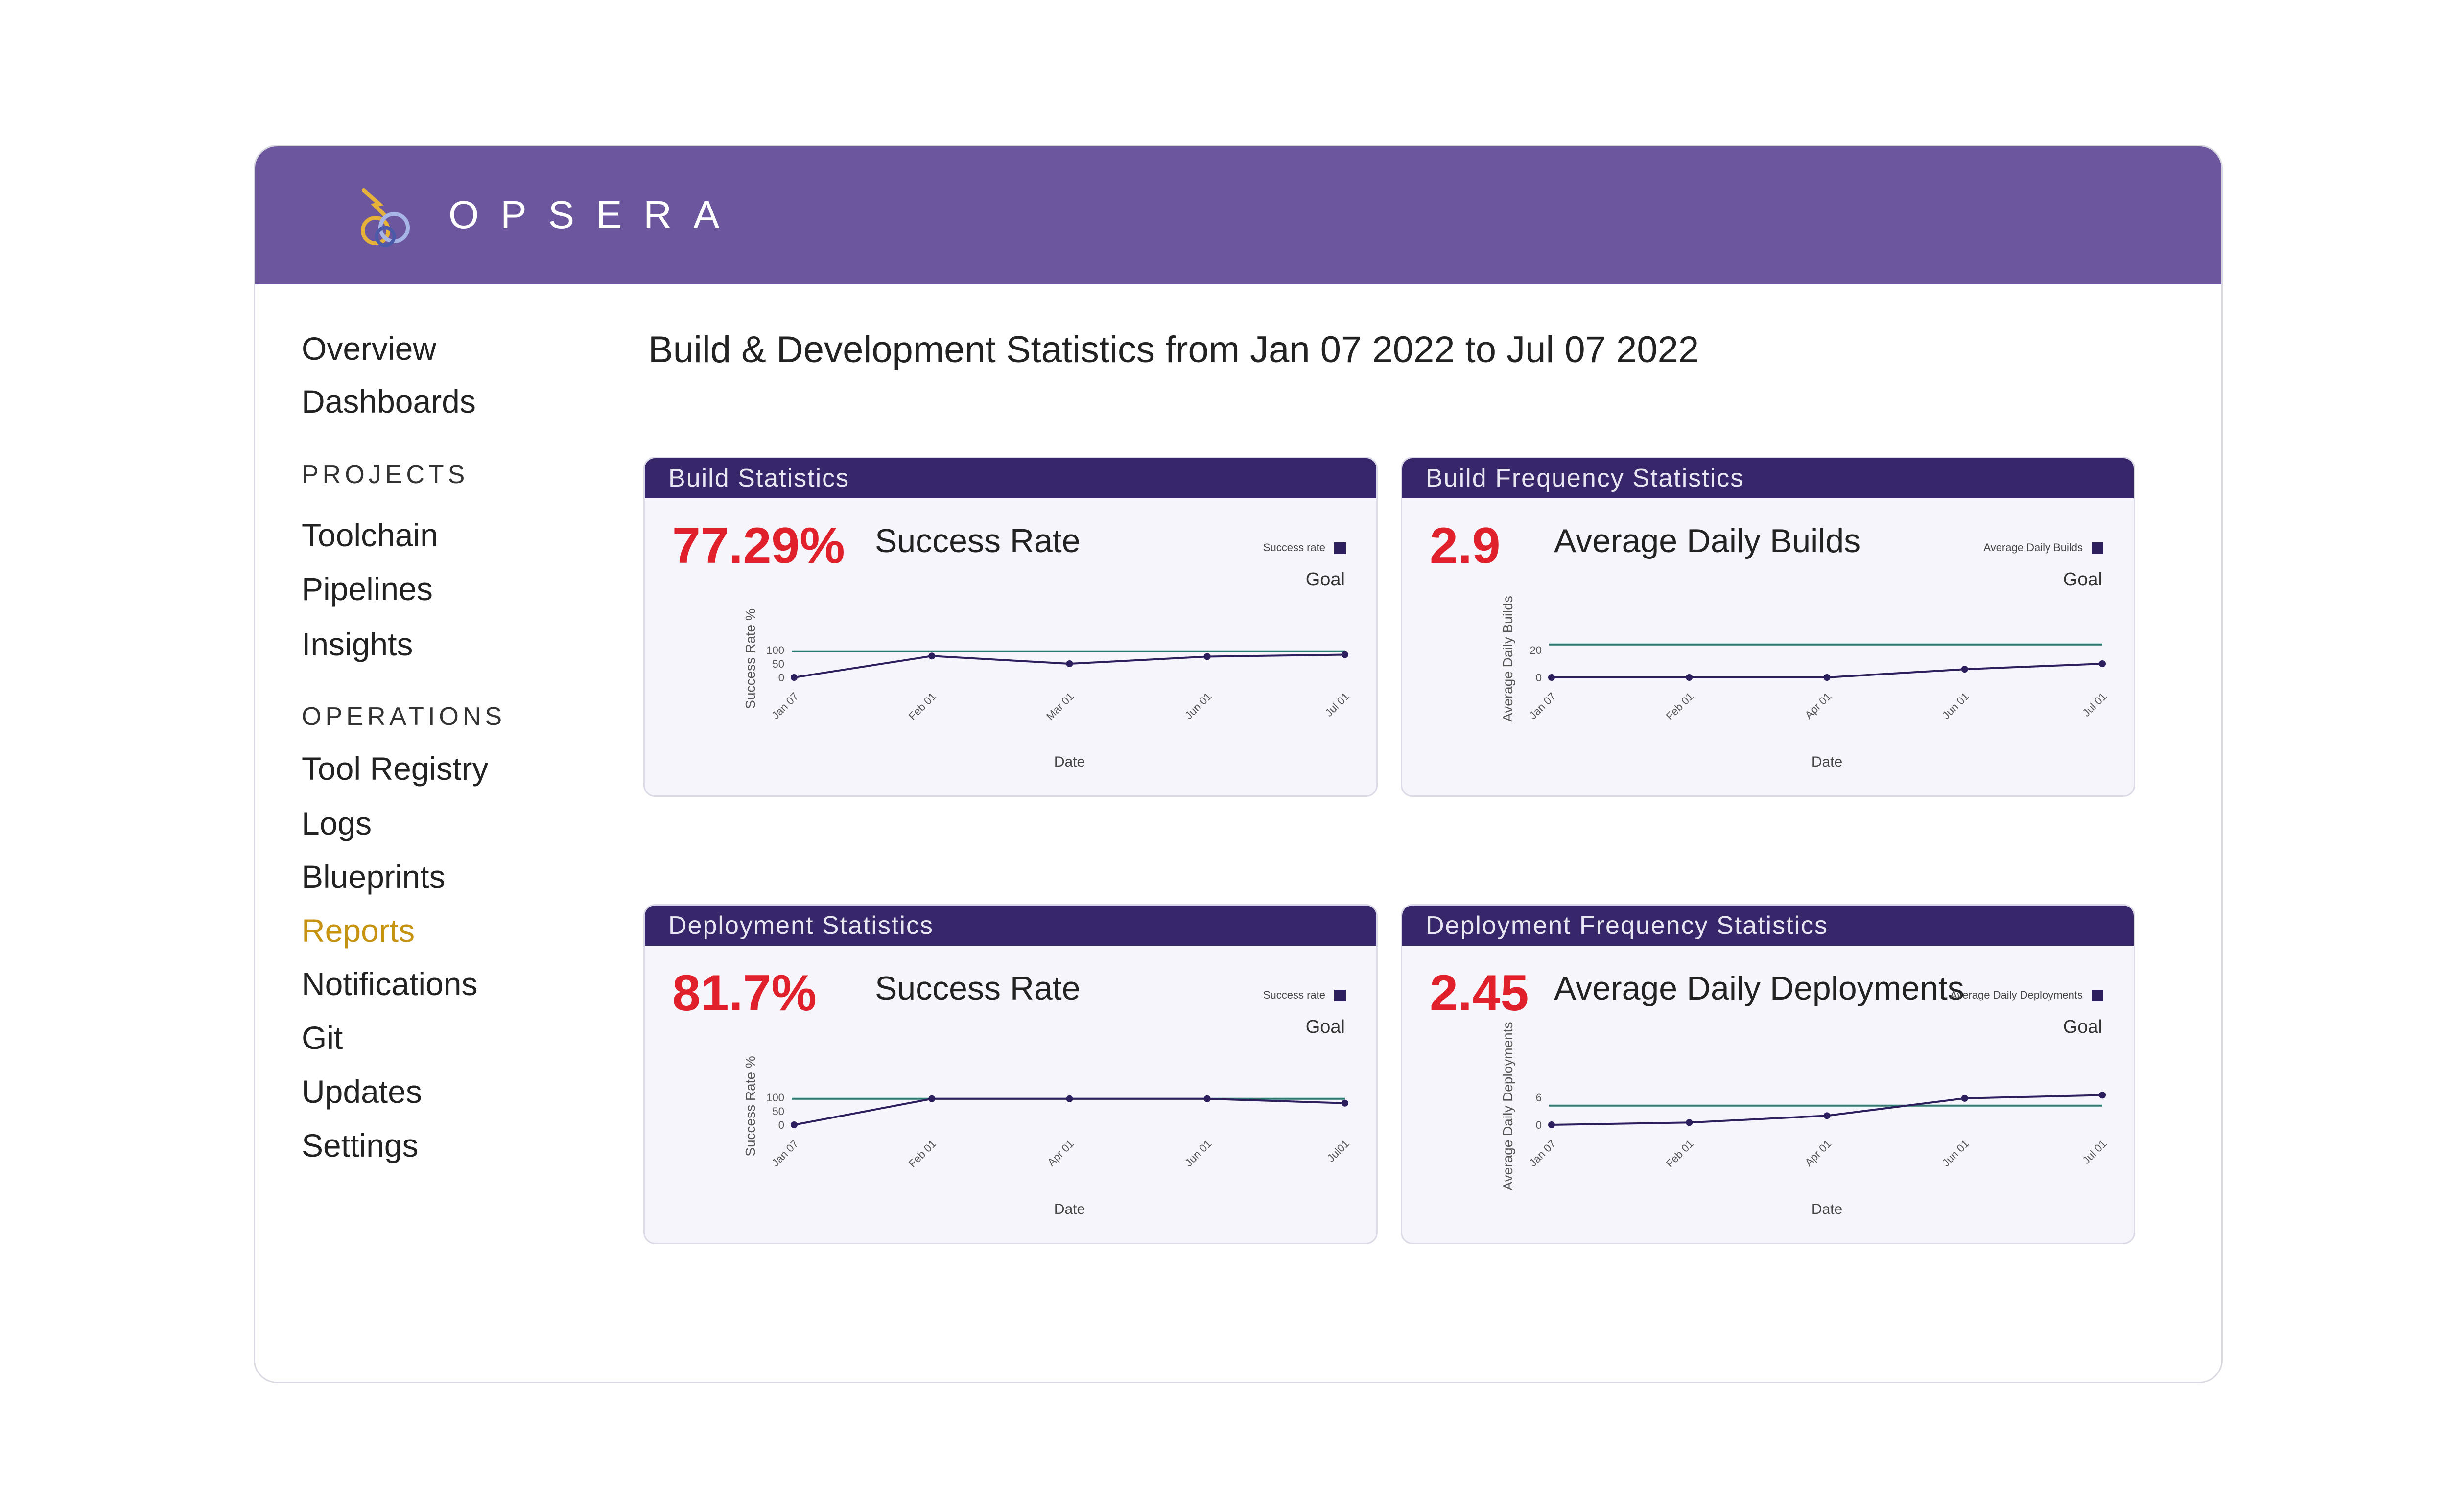  I want to click on metric-value: 2.45, so click(1479, 994).